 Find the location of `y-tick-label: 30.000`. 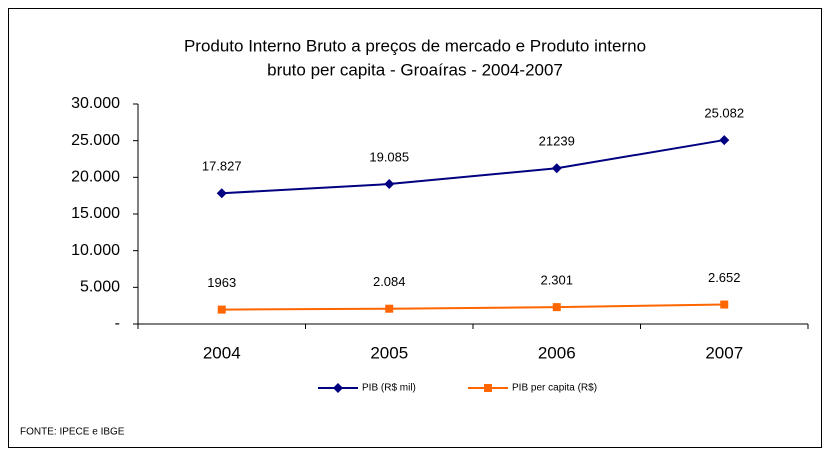

y-tick-label: 30.000 is located at coordinates (95, 103).